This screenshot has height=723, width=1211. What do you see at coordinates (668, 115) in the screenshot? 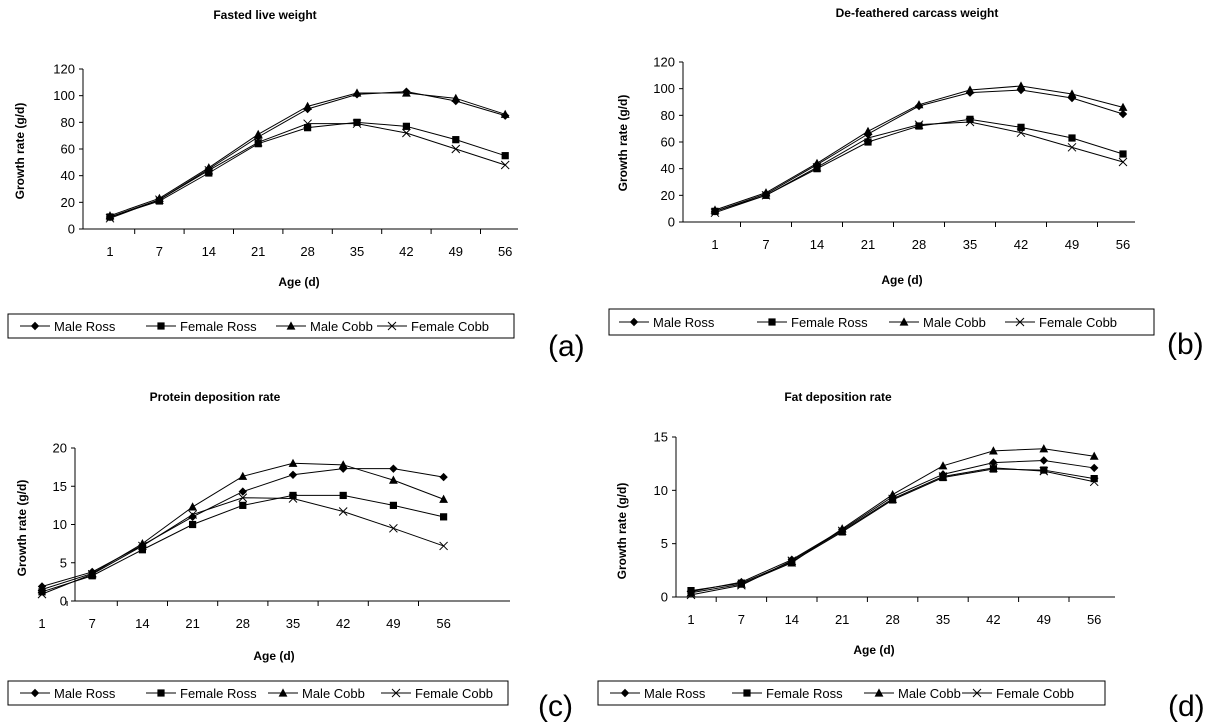
I see `y-tick-label: 80` at bounding box center [668, 115].